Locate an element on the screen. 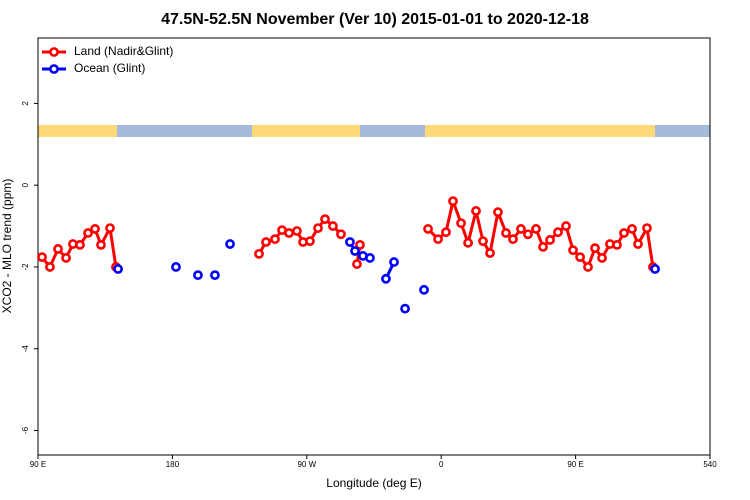 The width and height of the screenshot is (750, 500). y-tick-label: -2 is located at coordinates (25, 267).